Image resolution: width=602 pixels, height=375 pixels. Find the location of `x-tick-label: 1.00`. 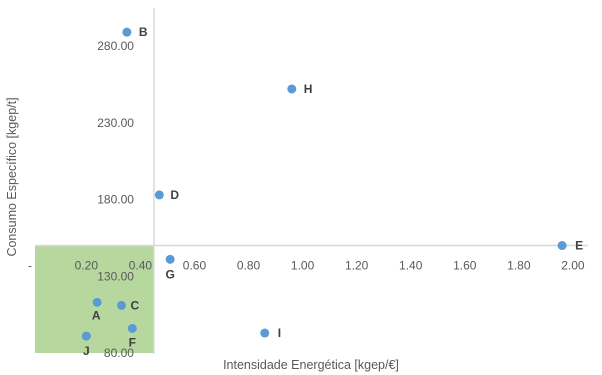

x-tick-label: 1.00 is located at coordinates (303, 266).